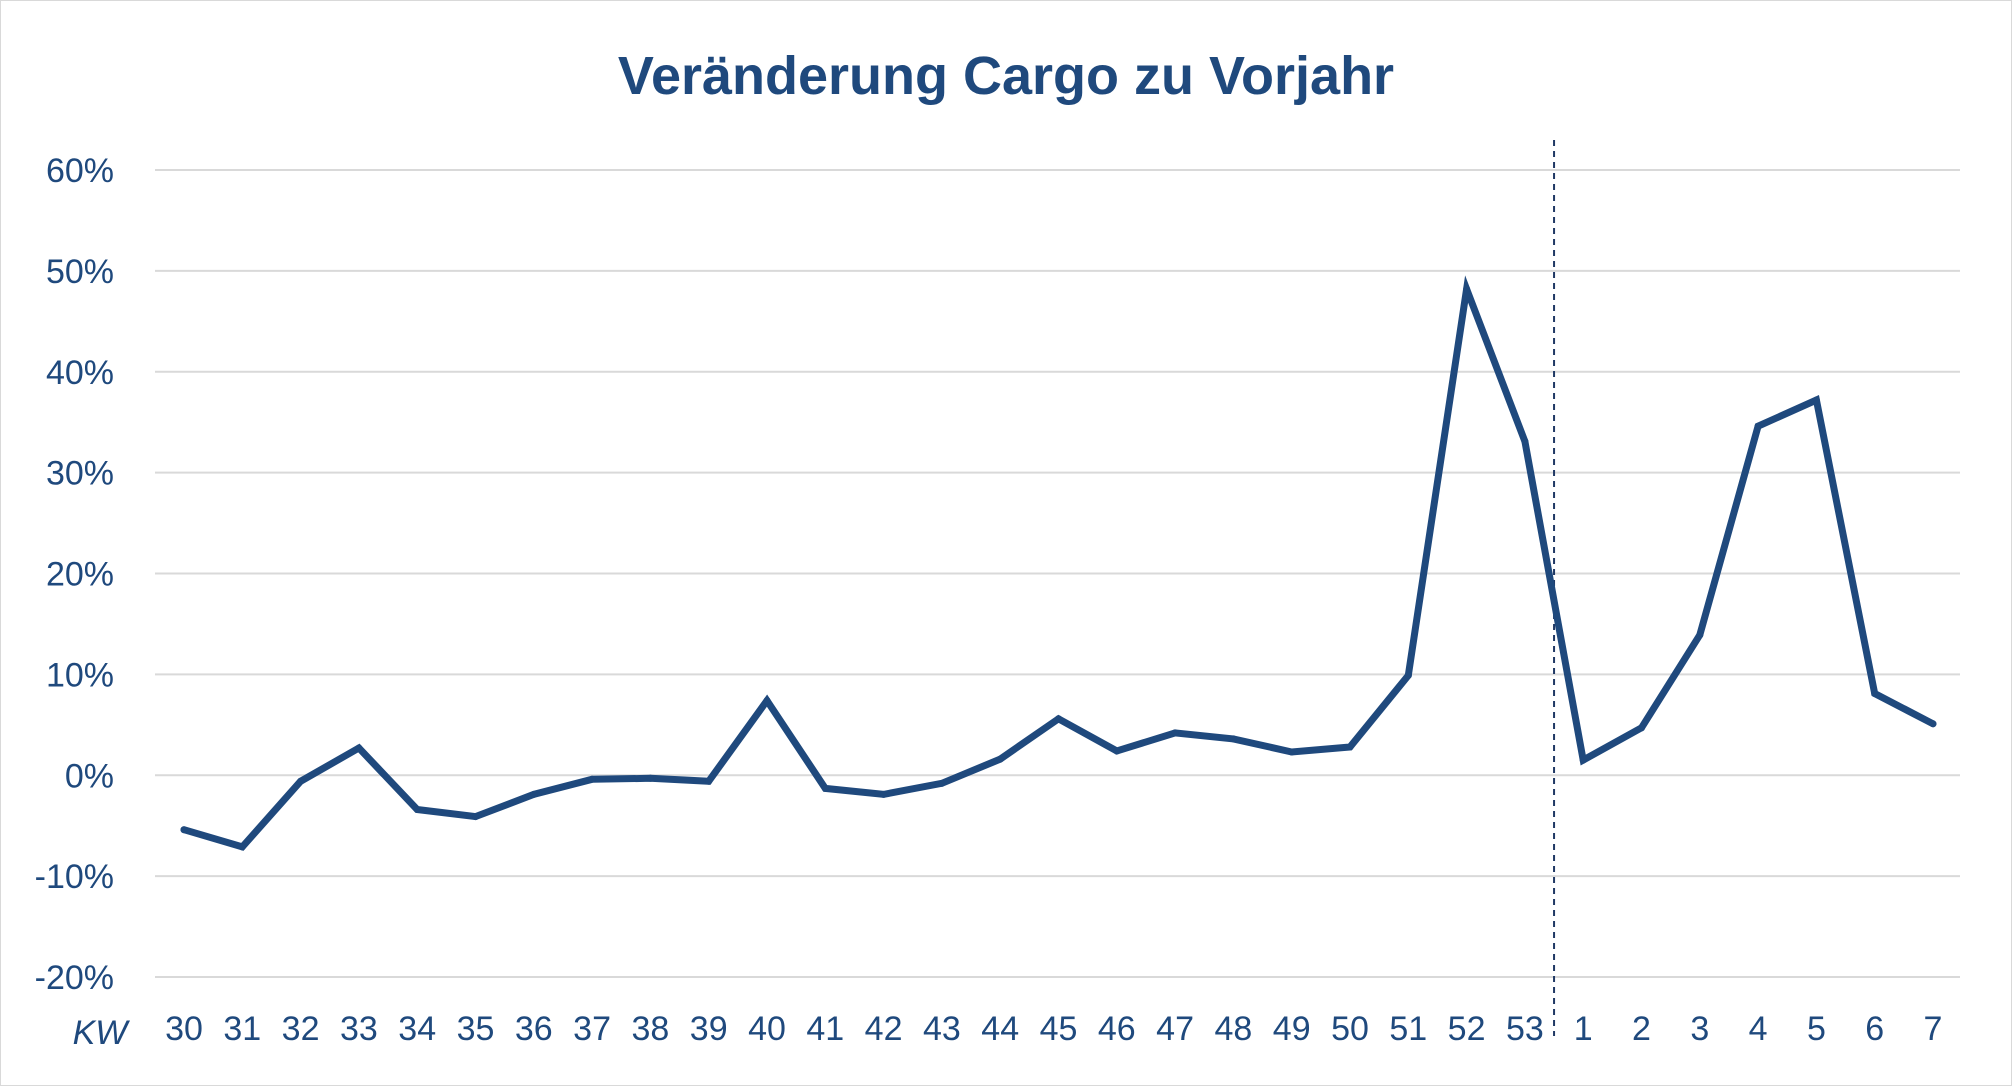 This screenshot has width=2012, height=1086. Describe the element at coordinates (1175, 1029) in the screenshot. I see `x-tick-label: 47` at that location.